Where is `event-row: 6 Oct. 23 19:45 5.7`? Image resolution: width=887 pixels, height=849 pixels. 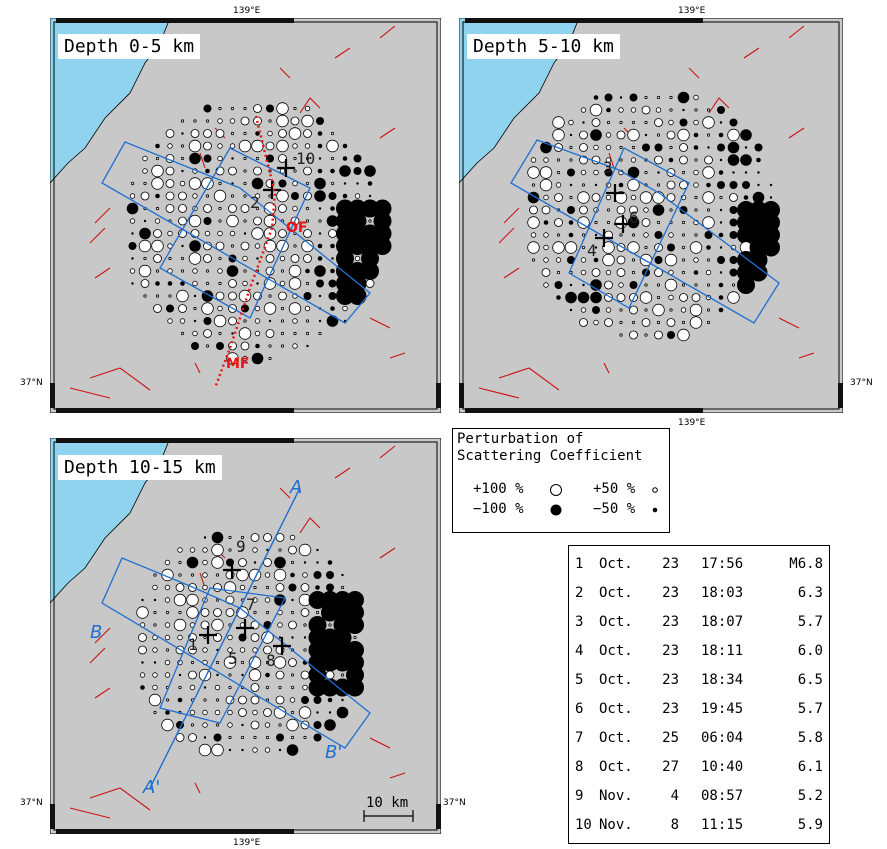
event-row: 6 Oct. 23 19:45 5.7 is located at coordinates (699, 710).